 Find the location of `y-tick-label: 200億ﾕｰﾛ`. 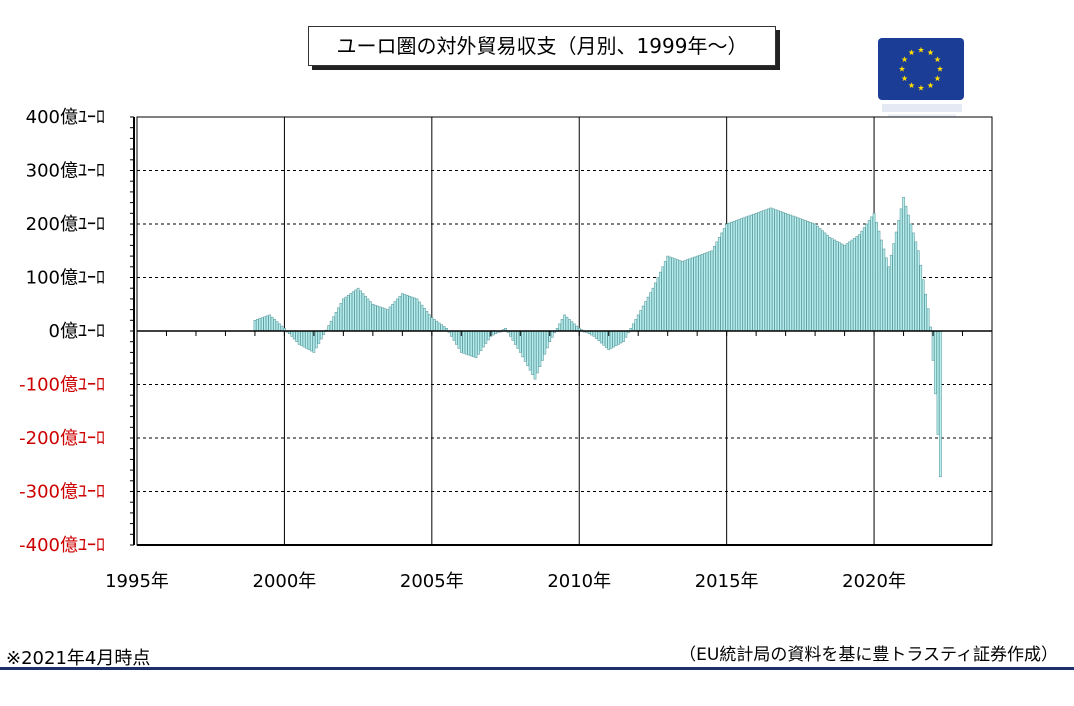

y-tick-label: 200億ﾕｰﾛ is located at coordinates (65, 224).